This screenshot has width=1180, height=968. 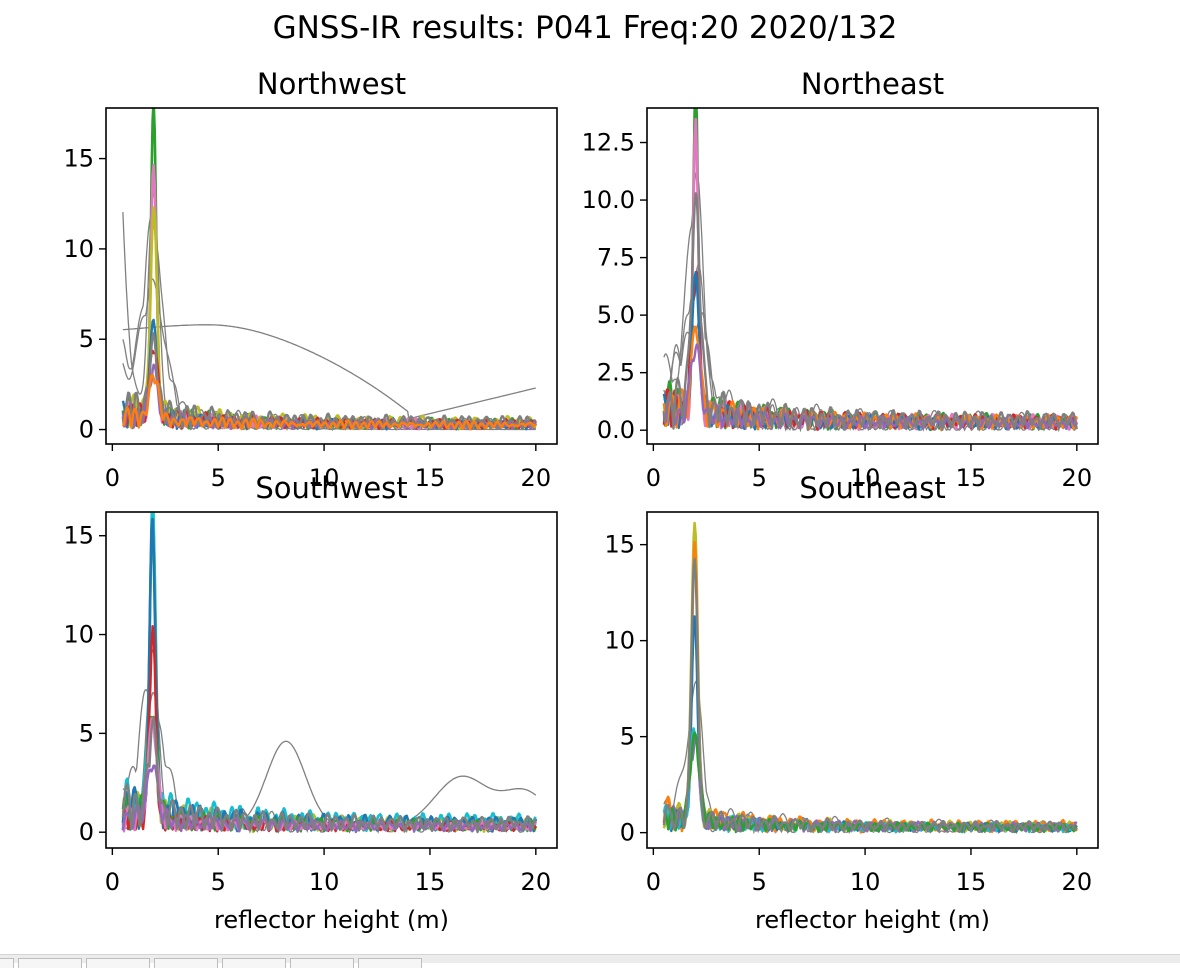 I want to click on subplot-title: Northeast, so click(x=872, y=84).